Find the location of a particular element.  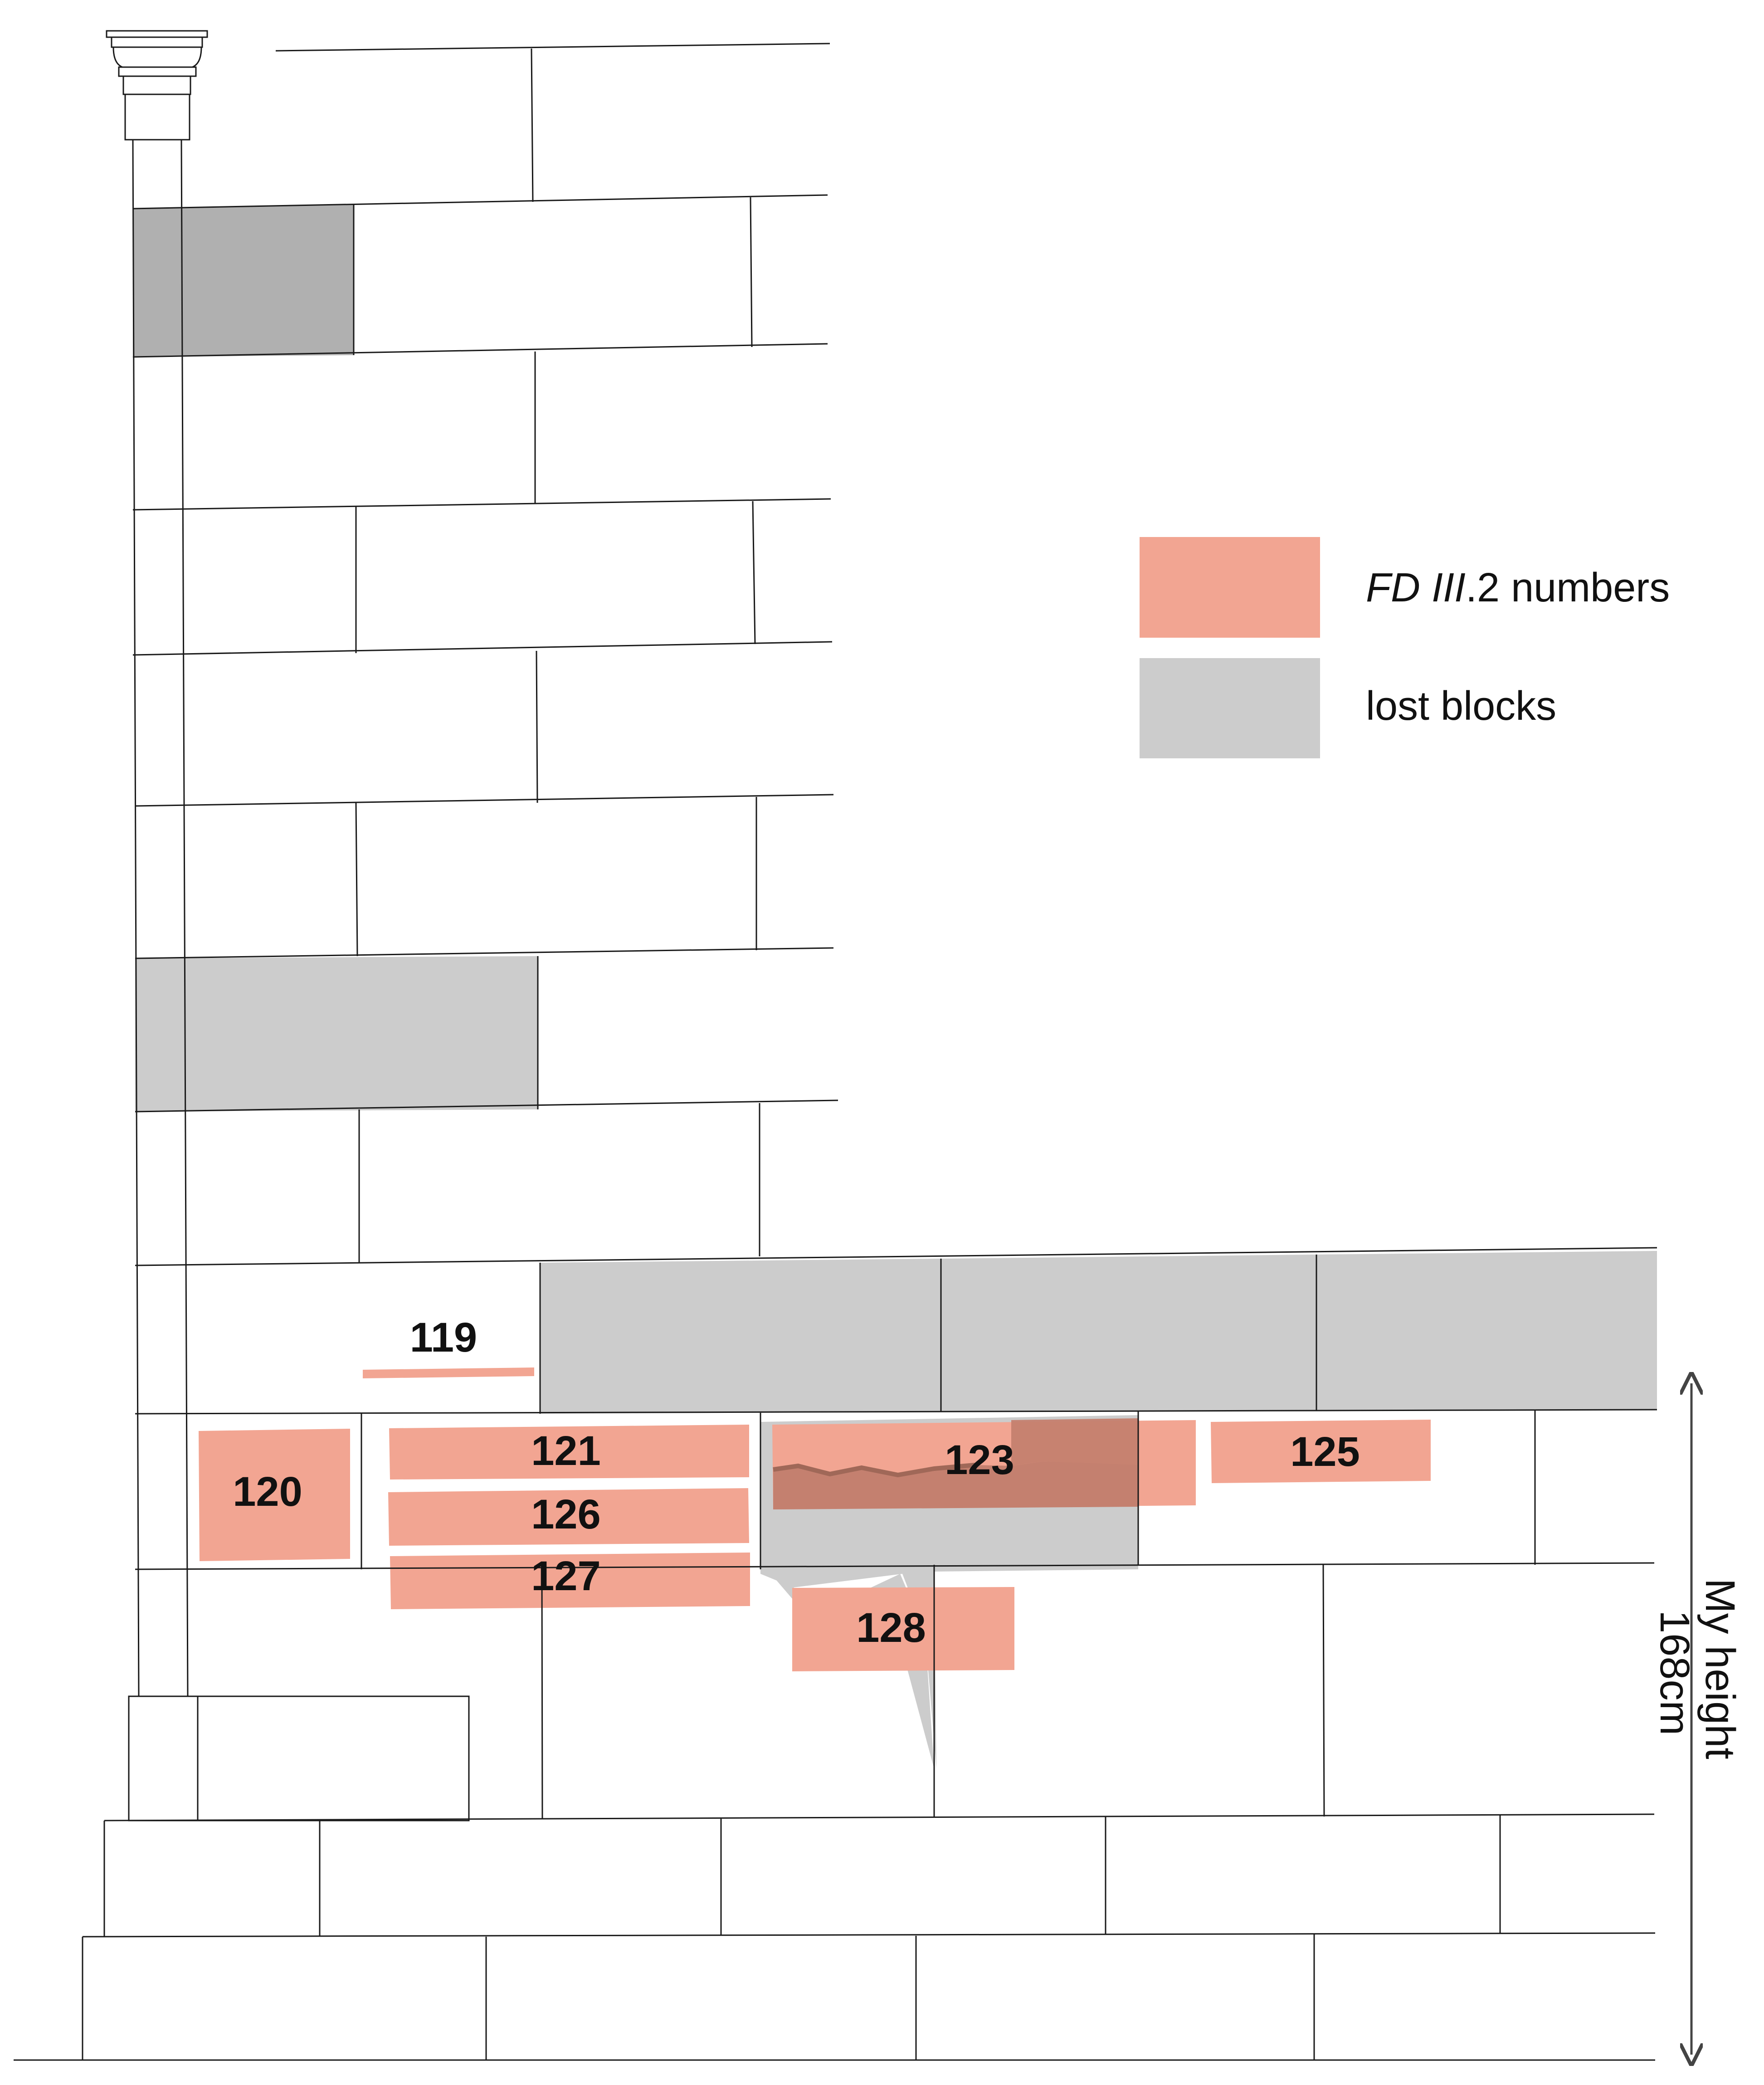

block-125-fill is located at coordinates (1321, 1451).